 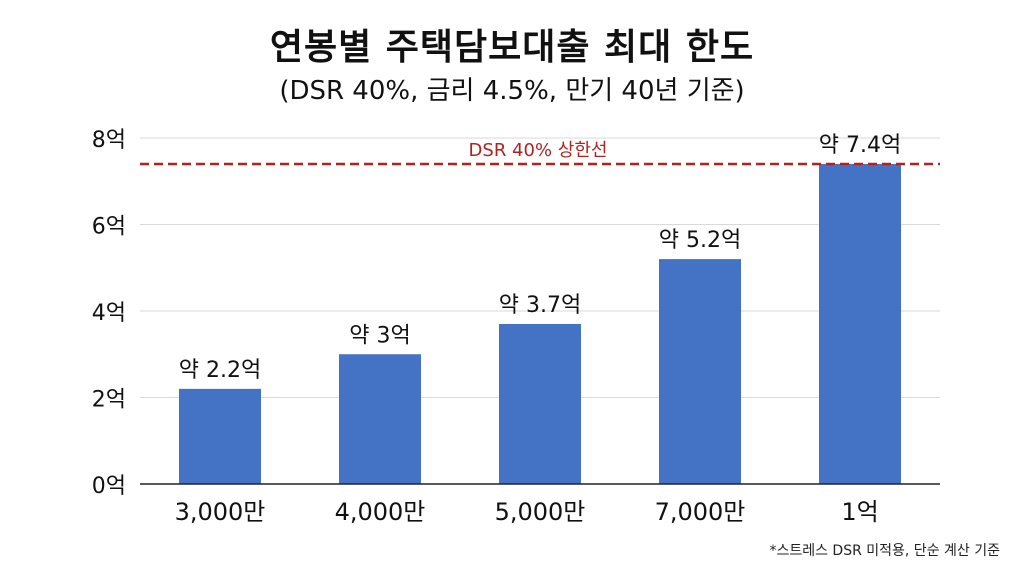 What do you see at coordinates (859, 512) in the screenshot?
I see `x-tick-label: 1억` at bounding box center [859, 512].